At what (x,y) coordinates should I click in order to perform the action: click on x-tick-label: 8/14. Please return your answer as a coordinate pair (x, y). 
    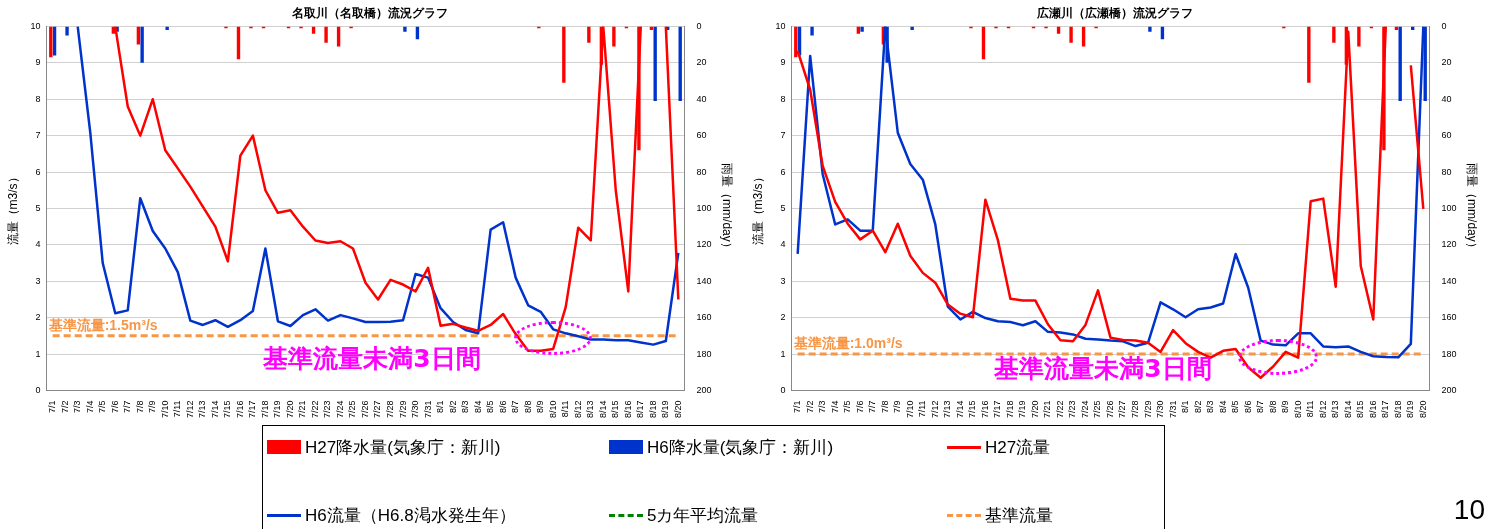
    Looking at the image, I should click on (1347, 409).